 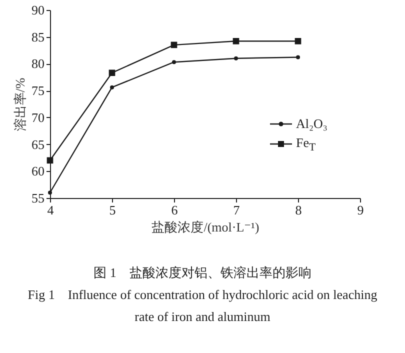 What do you see at coordinates (38, 144) in the screenshot?
I see `y-tick-label: 65` at bounding box center [38, 144].